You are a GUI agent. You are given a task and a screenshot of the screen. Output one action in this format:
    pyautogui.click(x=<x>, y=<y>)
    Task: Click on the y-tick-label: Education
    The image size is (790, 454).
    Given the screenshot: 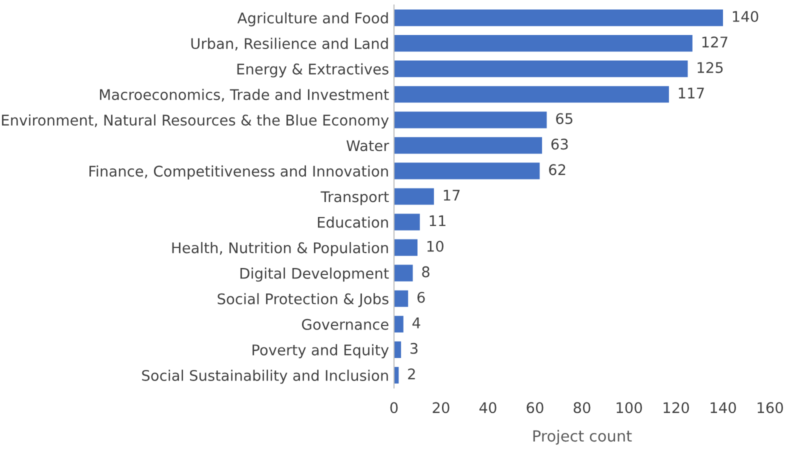 What is the action you would take?
    pyautogui.click(x=353, y=222)
    